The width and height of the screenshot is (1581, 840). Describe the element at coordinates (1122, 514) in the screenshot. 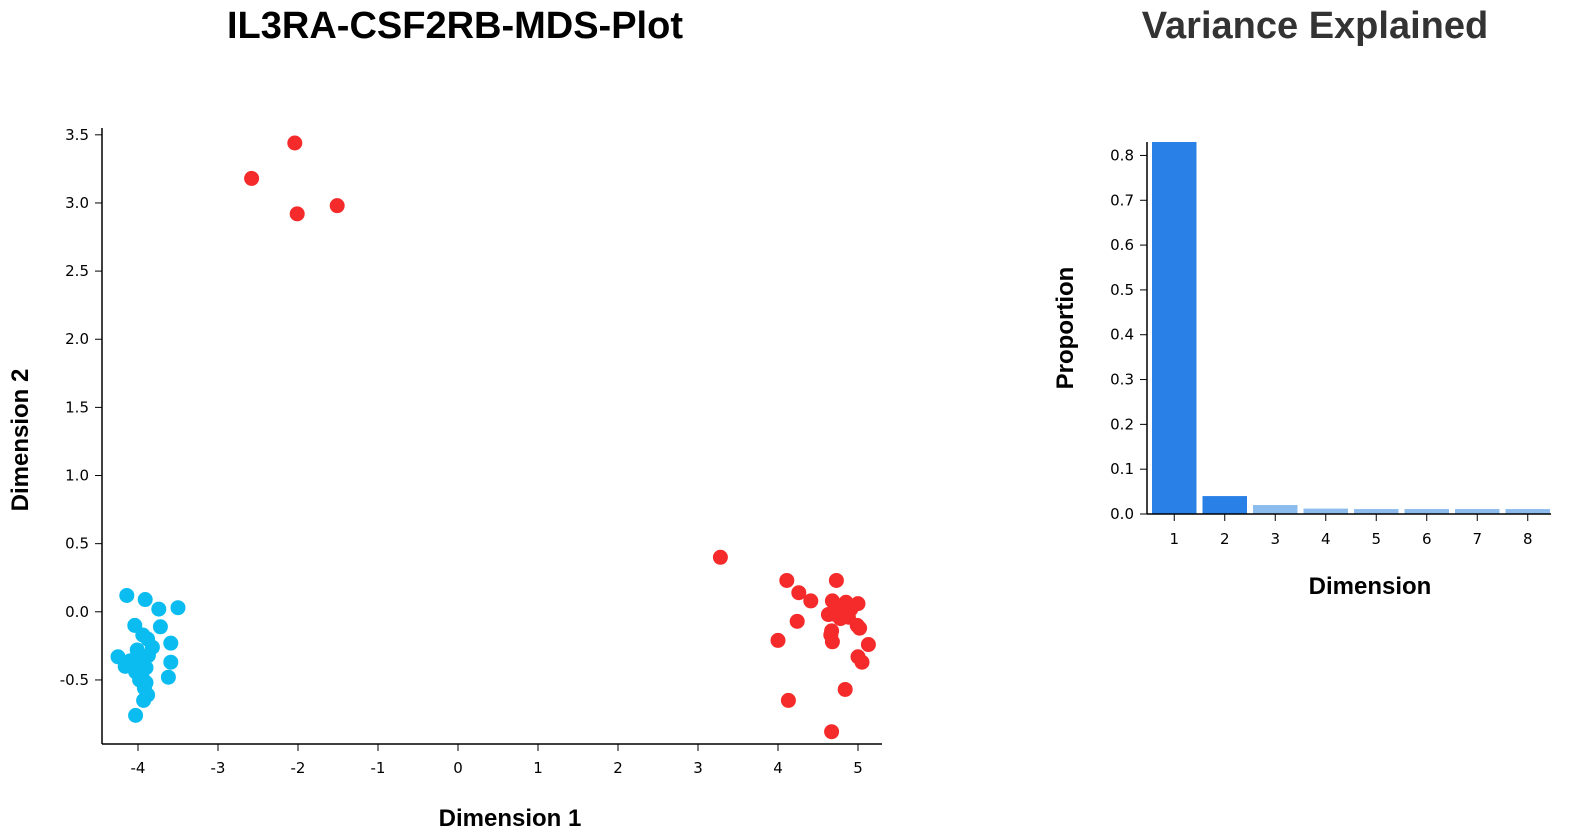

I see `variance-y-tick-label: 0.0` at that location.